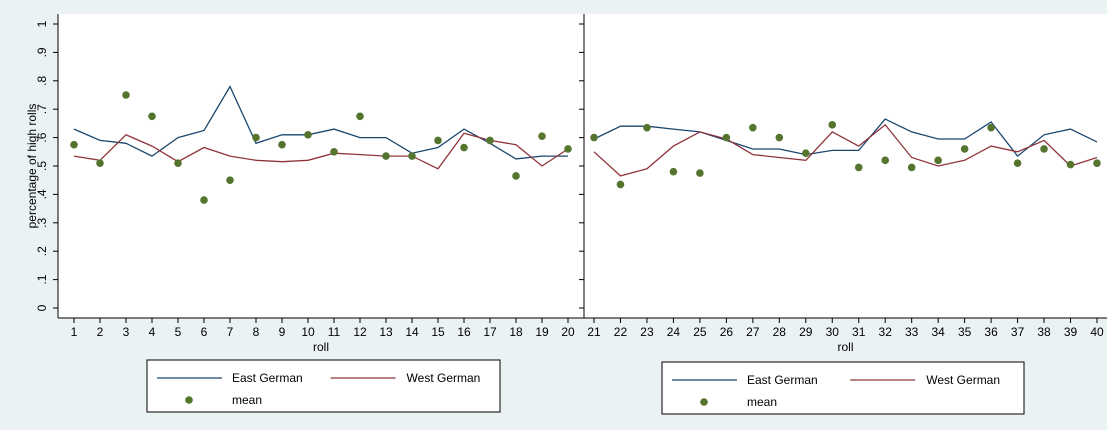 The width and height of the screenshot is (1107, 435). What do you see at coordinates (126, 332) in the screenshot?
I see `x-tick-label: 3` at bounding box center [126, 332].